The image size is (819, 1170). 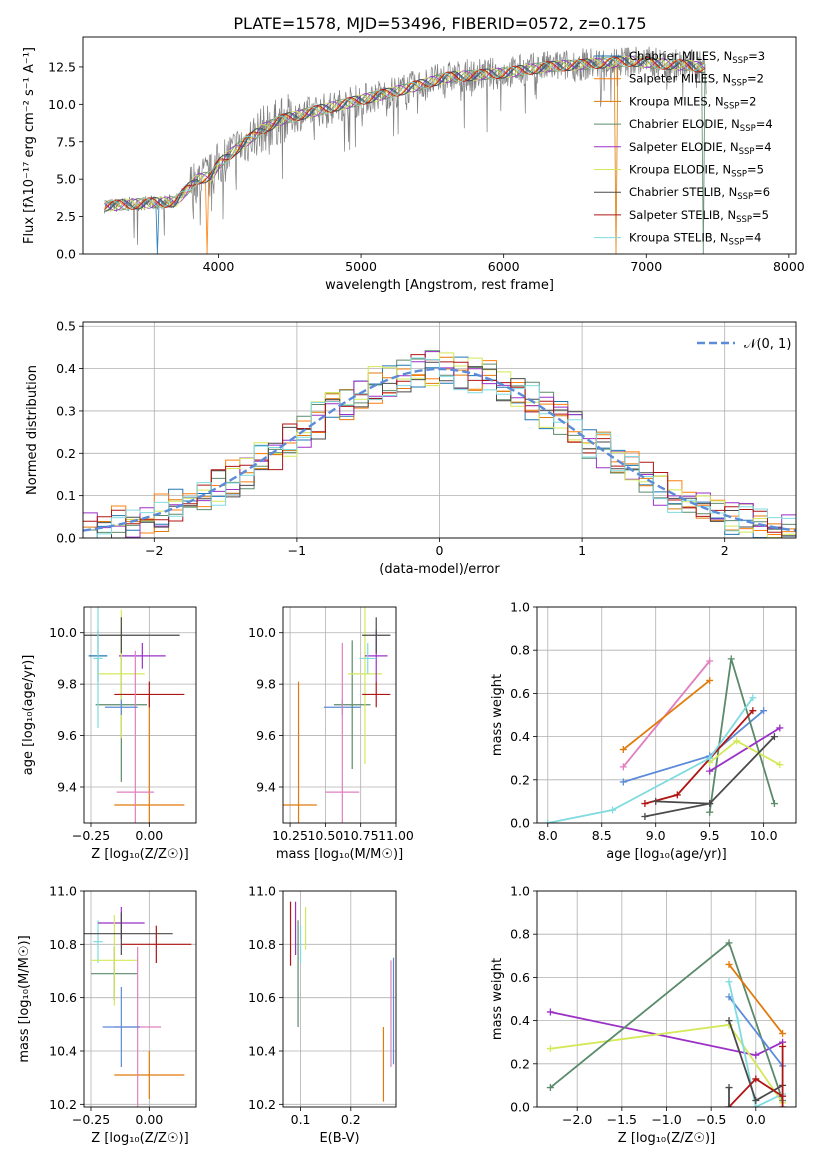 What do you see at coordinates (32, 430) in the screenshot?
I see `y-axis-label: Normed distribution` at bounding box center [32, 430].